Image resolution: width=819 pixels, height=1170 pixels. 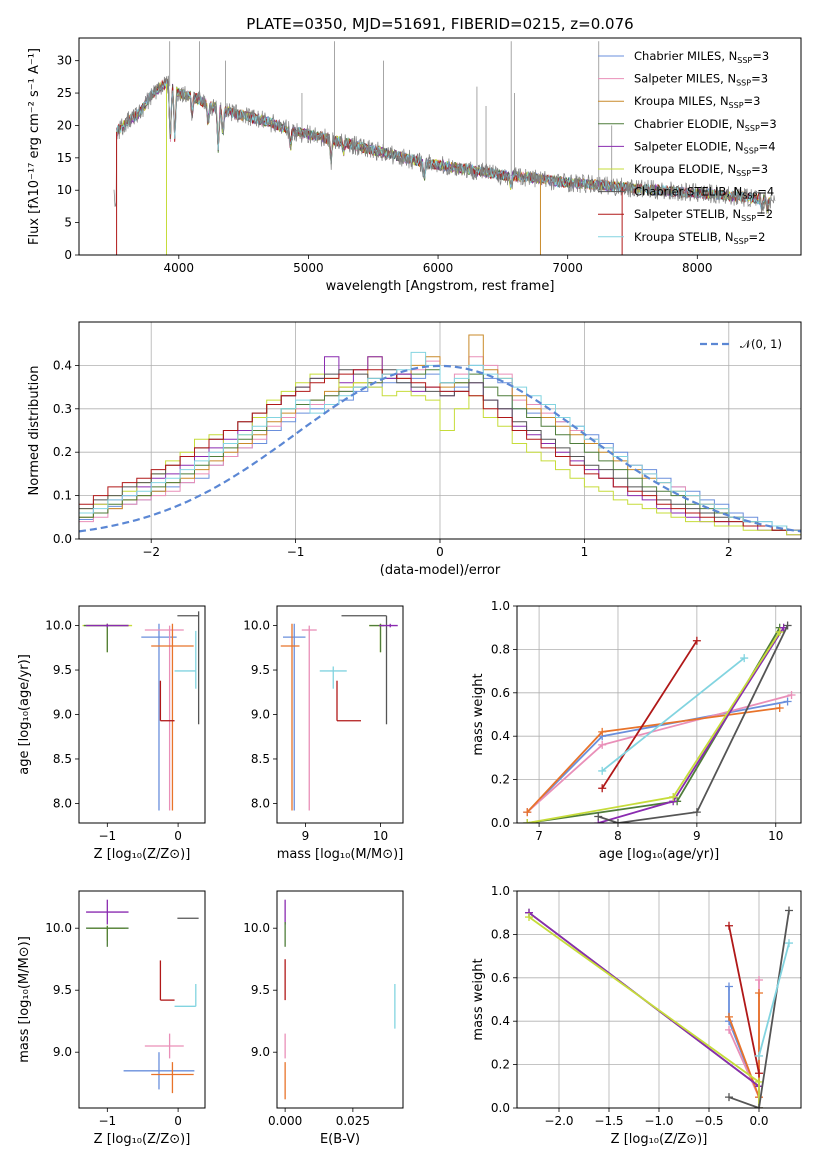 I want to click on x-axis-label: mass [log₁₀(M/M⊙)], so click(x=340, y=854).